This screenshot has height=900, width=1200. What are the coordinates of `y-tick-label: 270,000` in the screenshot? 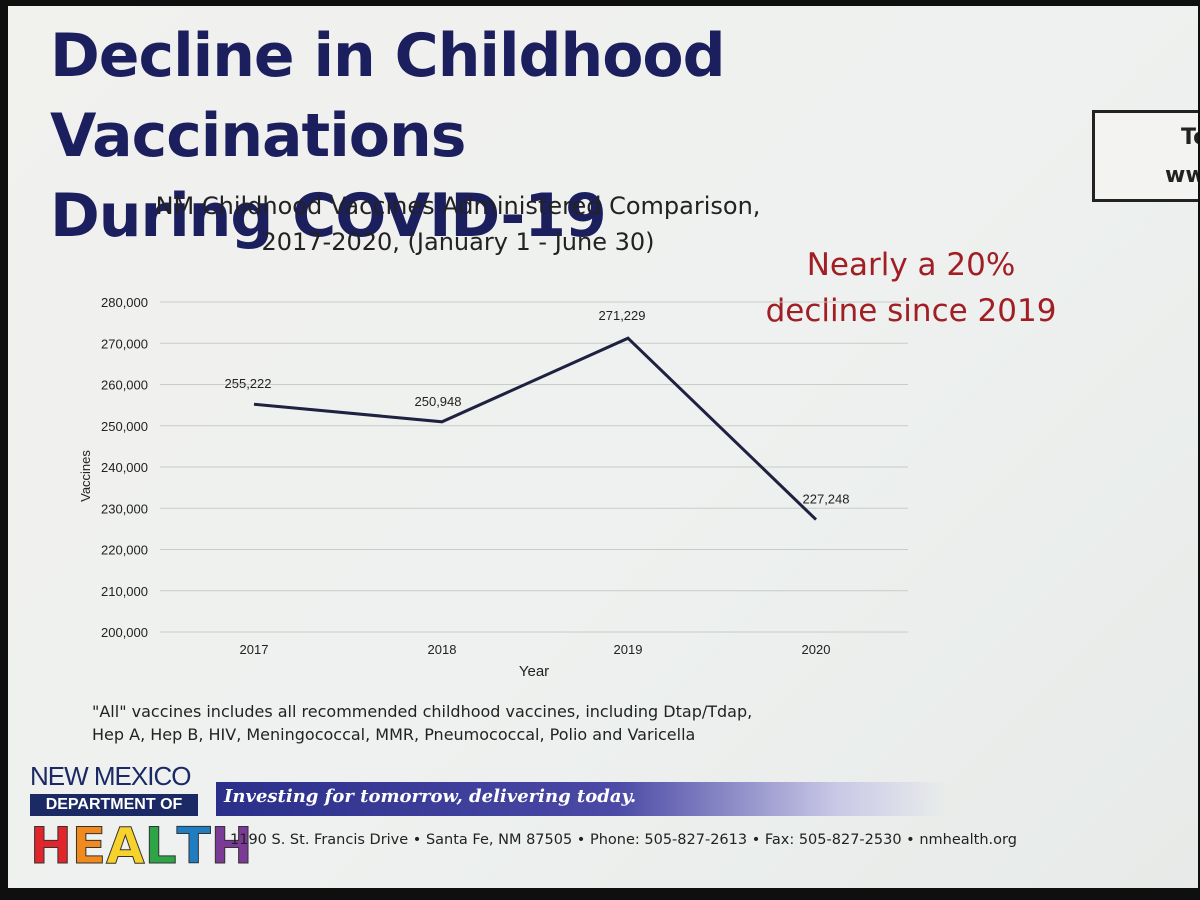 It's located at (124, 343).